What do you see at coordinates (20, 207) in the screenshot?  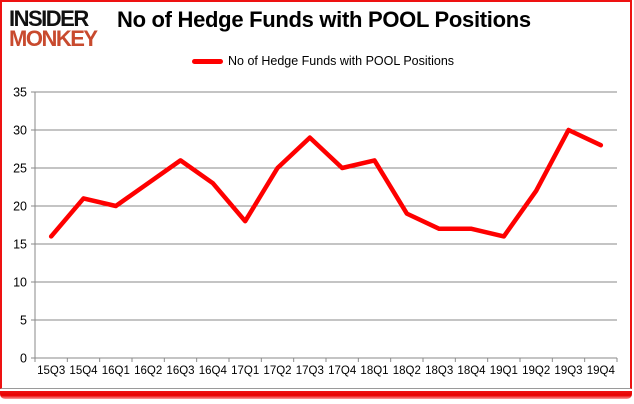 I see `y-tick-label: 20` at bounding box center [20, 207].